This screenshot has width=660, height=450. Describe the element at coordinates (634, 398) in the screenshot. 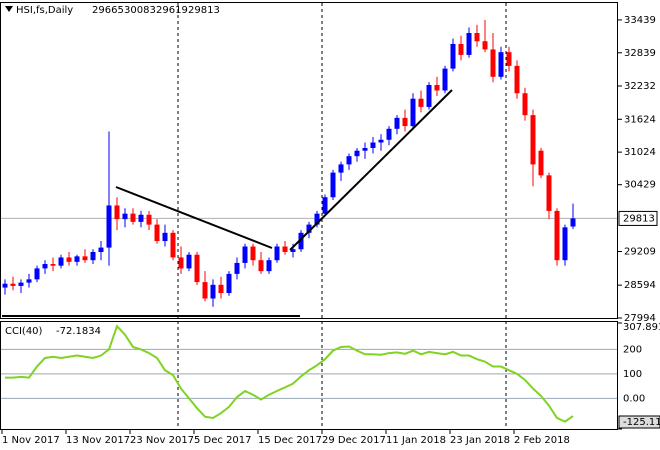

I see `y-tick-label: 0.00` at that location.